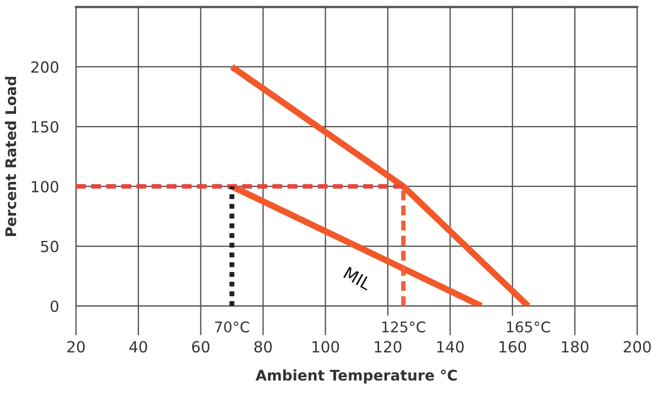 The height and width of the screenshot is (400, 661). Describe the element at coordinates (356, 376) in the screenshot. I see `x-axis-title: Ambient Temperature °C` at that location.